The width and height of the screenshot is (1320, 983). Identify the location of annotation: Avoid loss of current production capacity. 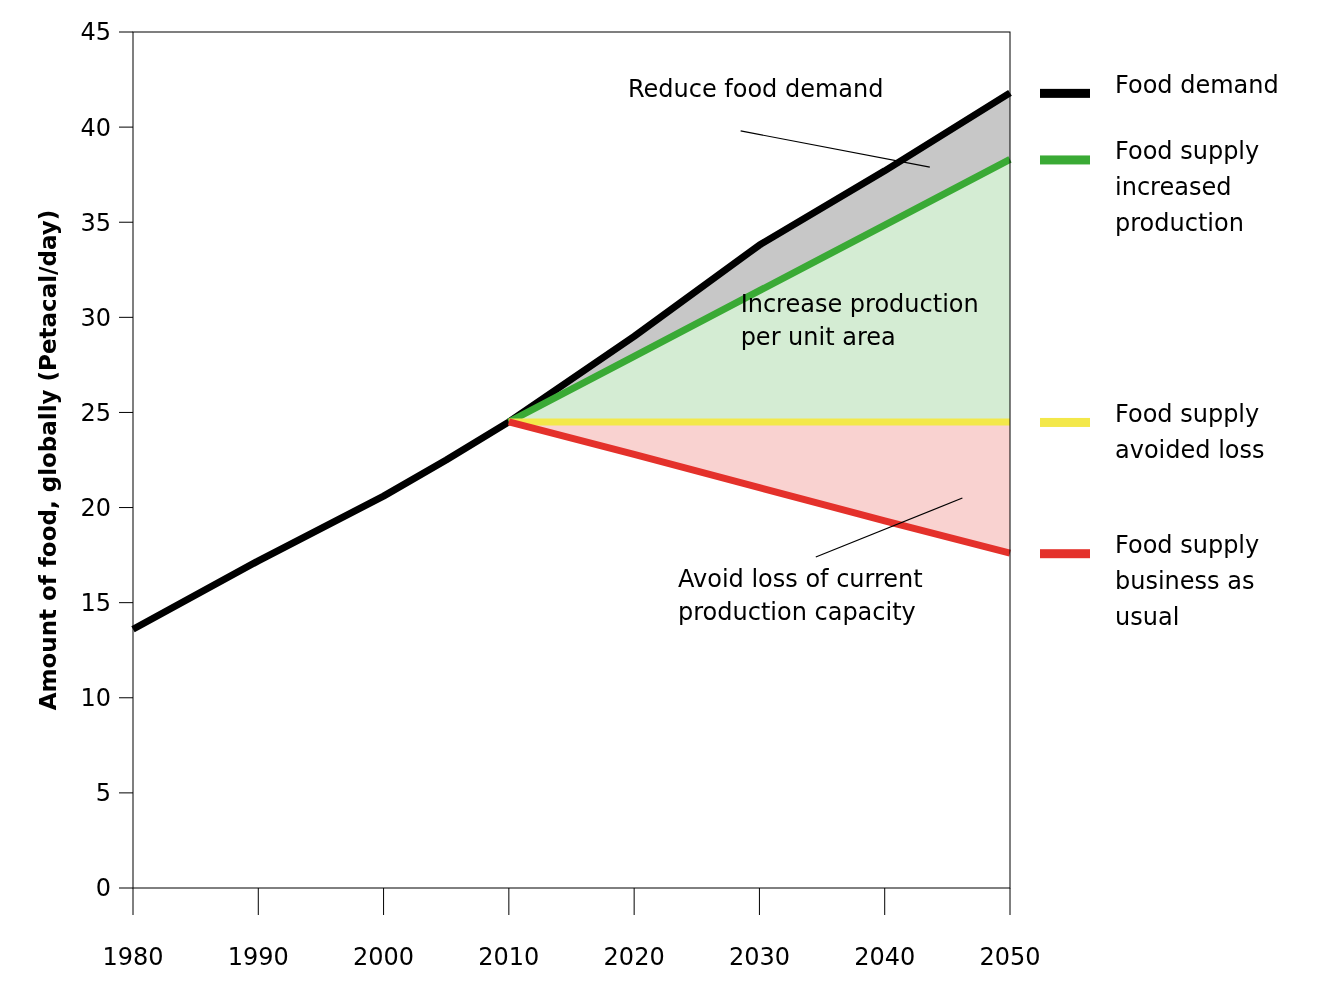
(800, 596).